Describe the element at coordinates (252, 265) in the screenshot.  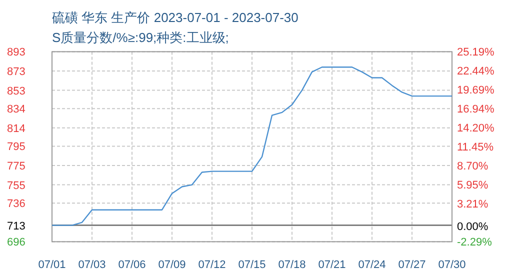
I see `x-tick-label: 07/15` at that location.